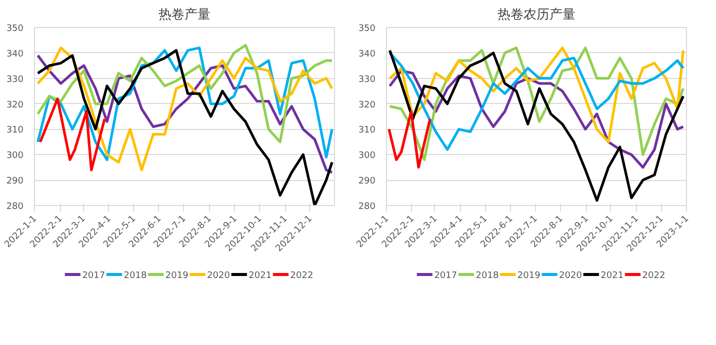 The height and width of the screenshot is (345, 716). What do you see at coordinates (184, 15) in the screenshot?
I see `chart-title: 热卷产量` at bounding box center [184, 15].